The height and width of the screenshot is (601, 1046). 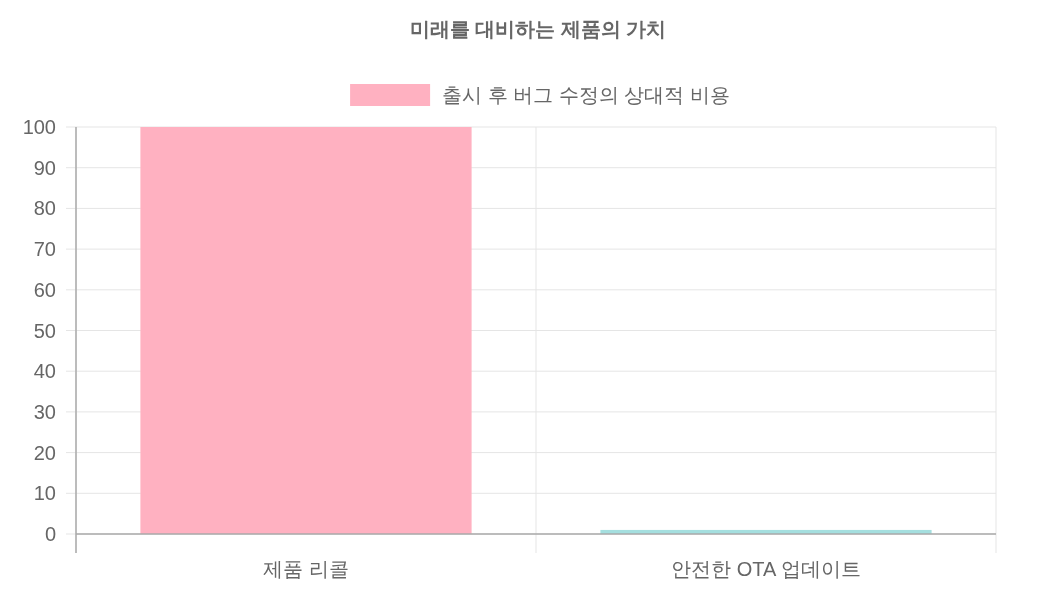 I want to click on y-tick-label: 30, so click(x=44, y=411).